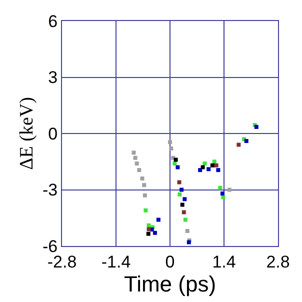  I want to click on x-tick-label: 0, so click(170, 262).